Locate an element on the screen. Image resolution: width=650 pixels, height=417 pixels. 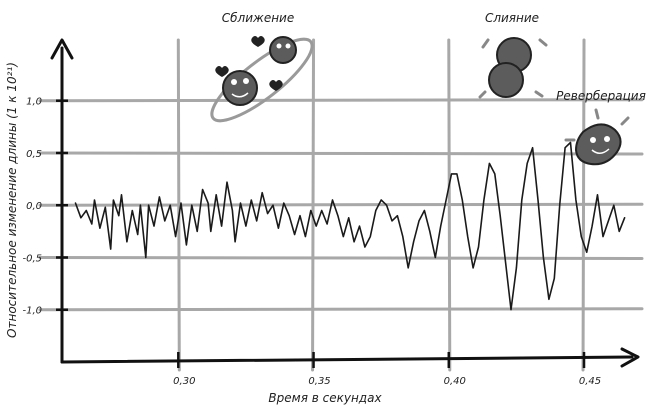
annotation-approach: Сближение is located at coordinates (258, 18).